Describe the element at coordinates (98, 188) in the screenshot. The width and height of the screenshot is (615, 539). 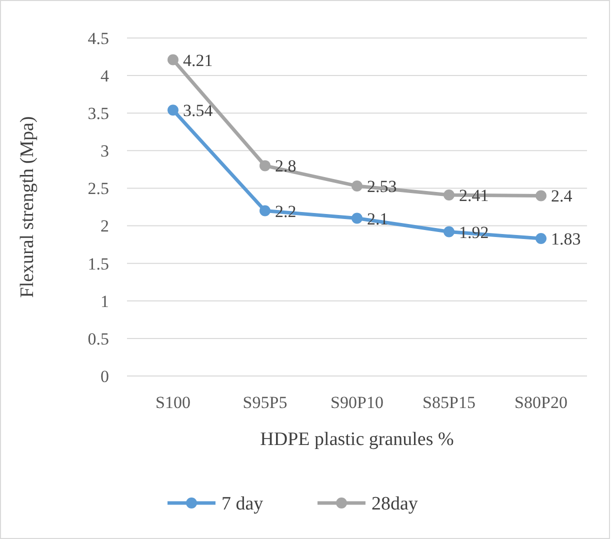
I see `y-tick-label: 2.5` at that location.